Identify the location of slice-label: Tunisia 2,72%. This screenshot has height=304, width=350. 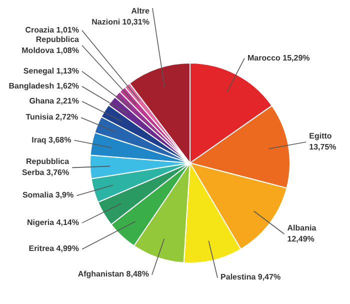
(52, 117).